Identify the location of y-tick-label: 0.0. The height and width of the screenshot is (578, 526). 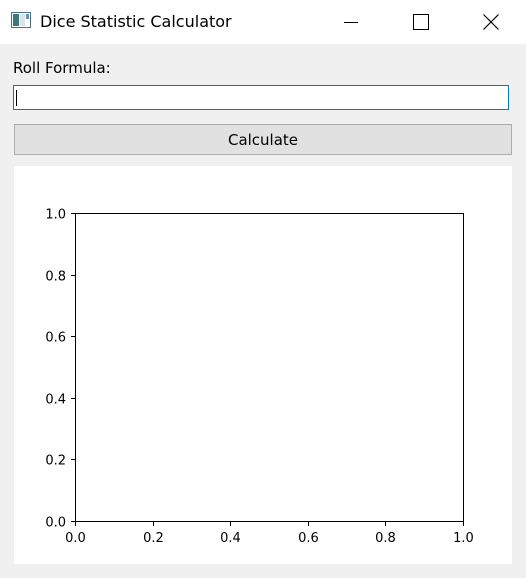
(55, 523).